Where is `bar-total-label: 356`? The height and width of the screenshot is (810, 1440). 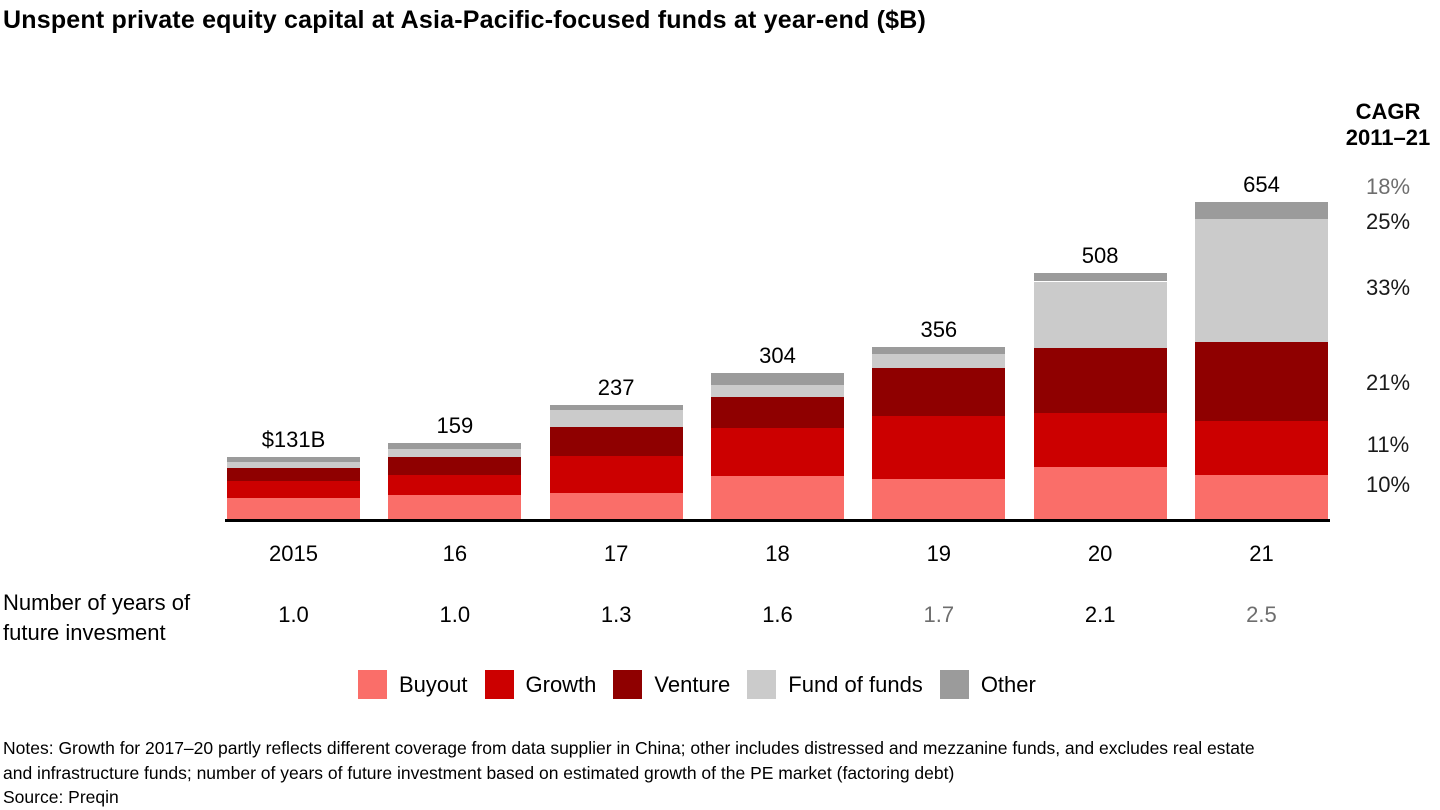 bar-total-label: 356 is located at coordinates (939, 330).